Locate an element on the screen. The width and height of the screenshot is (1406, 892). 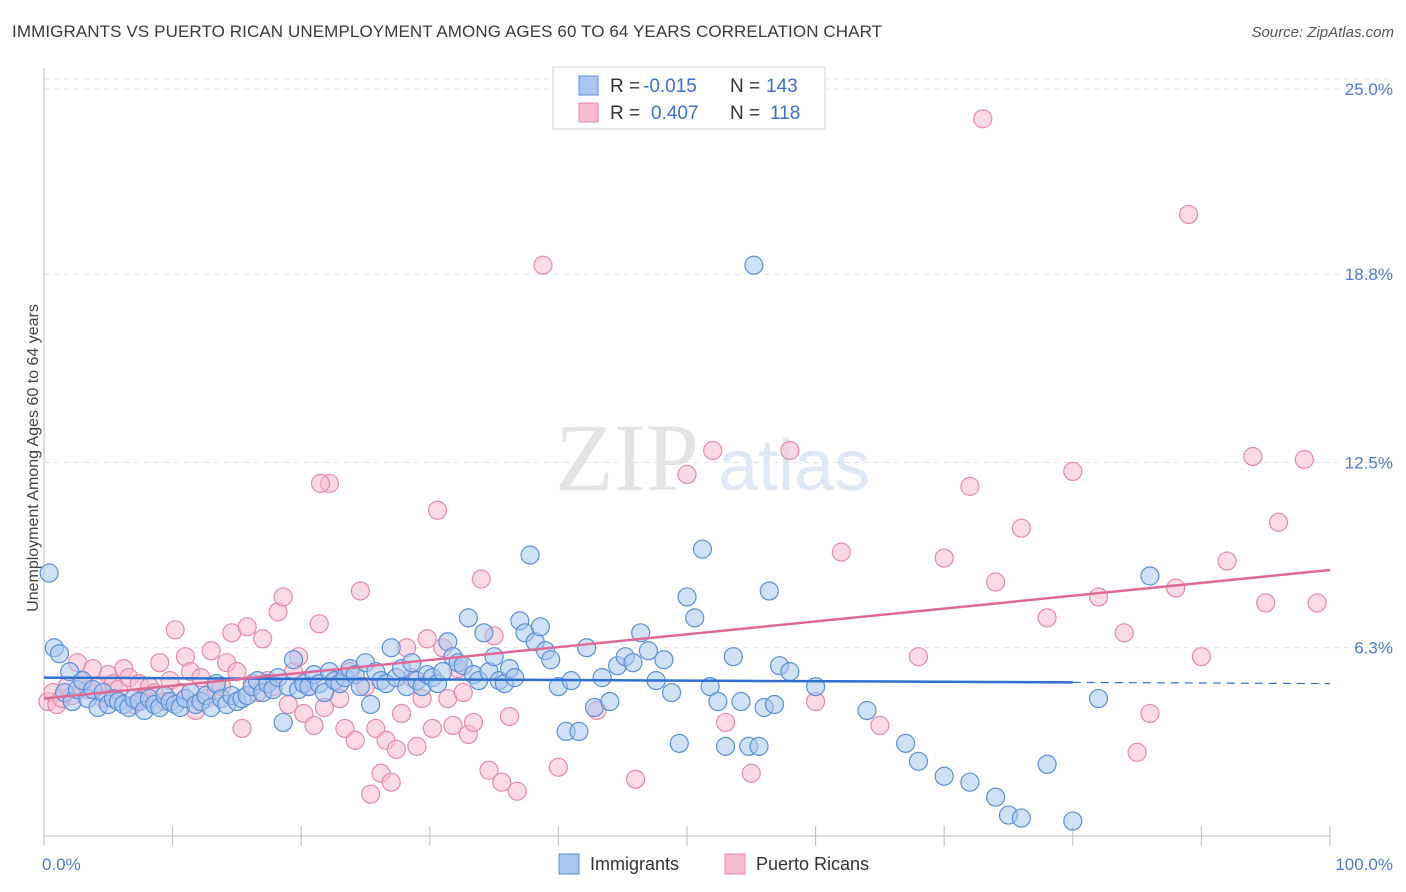
y-tick-labels: 6.3% 12.5% 18.8% 25.0% is located at coordinates (1369, 369).